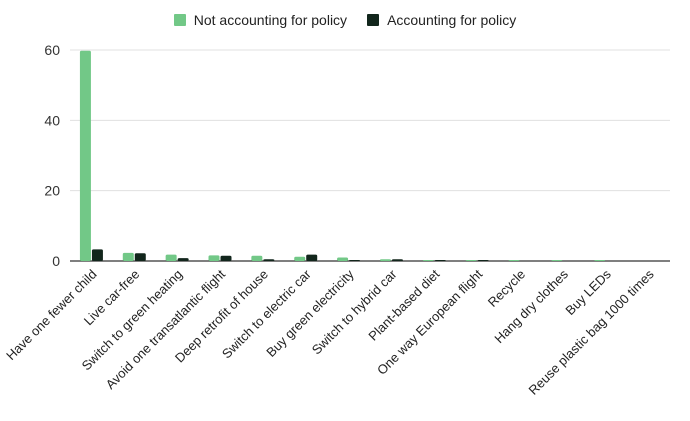 This screenshot has width=690, height=421. I want to click on legend-item-accounting: Accounting for policy, so click(441, 20).